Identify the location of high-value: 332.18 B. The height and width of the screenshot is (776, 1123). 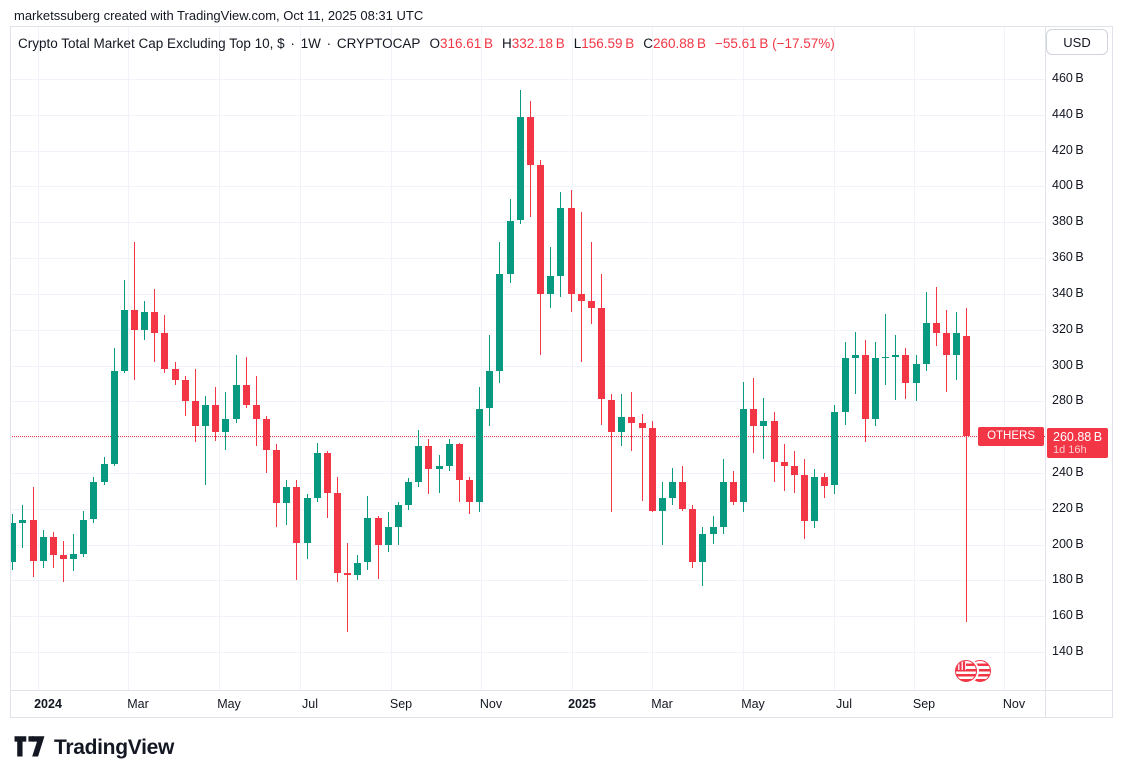
(538, 43).